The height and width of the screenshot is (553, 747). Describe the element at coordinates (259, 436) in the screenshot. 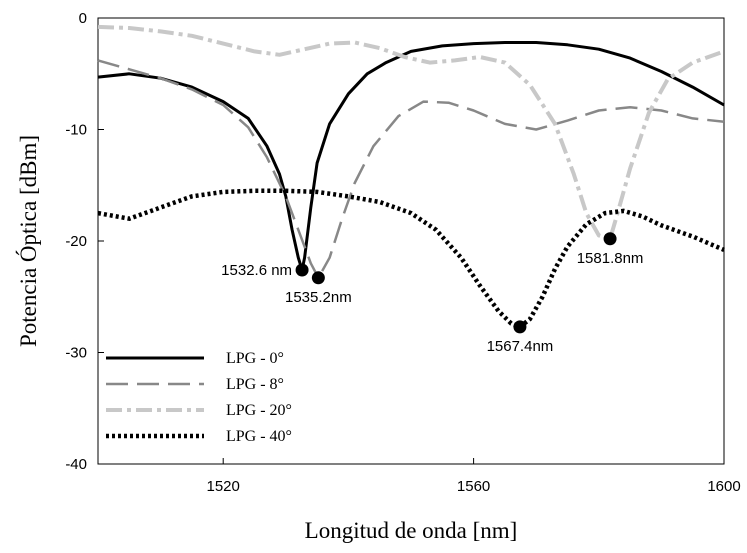

I see `legend-label-4: LPG - 40°` at that location.